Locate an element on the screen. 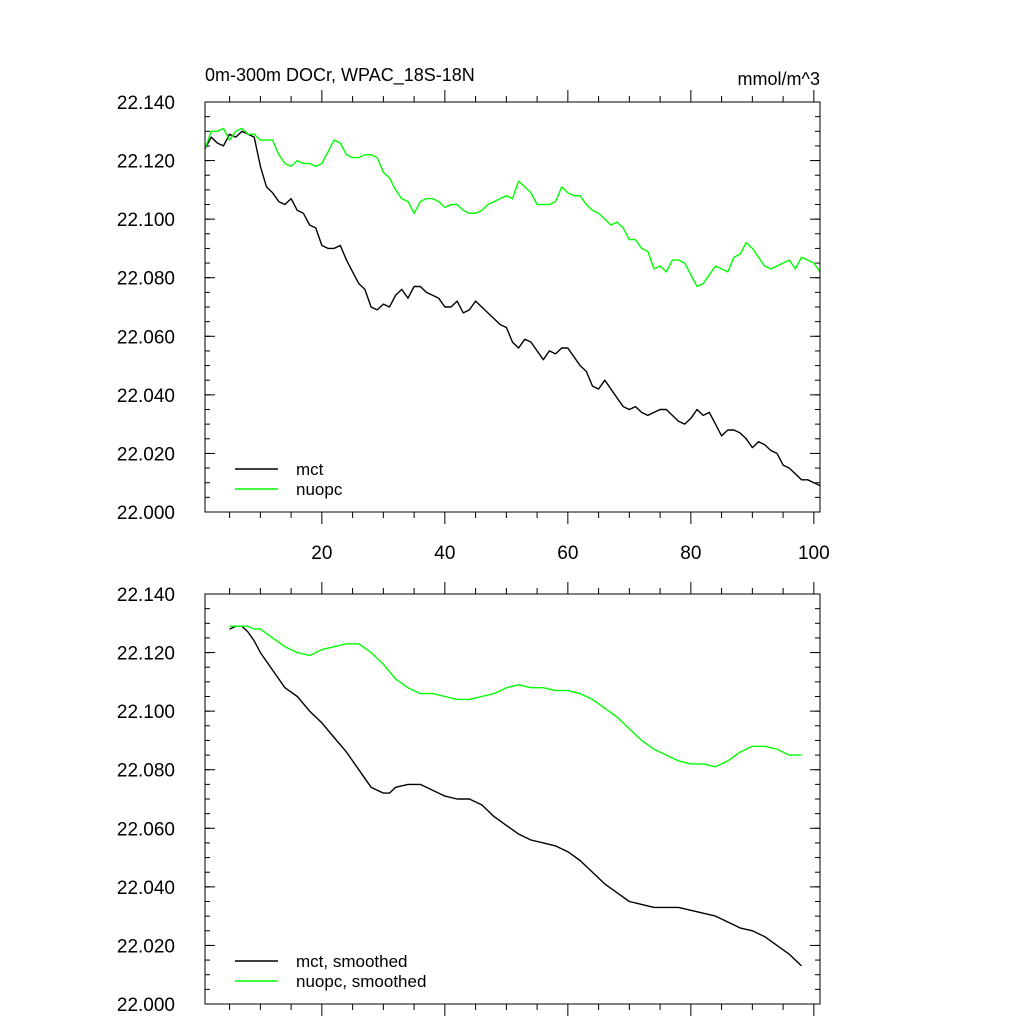  x-tick-label: 60 is located at coordinates (567, 553).